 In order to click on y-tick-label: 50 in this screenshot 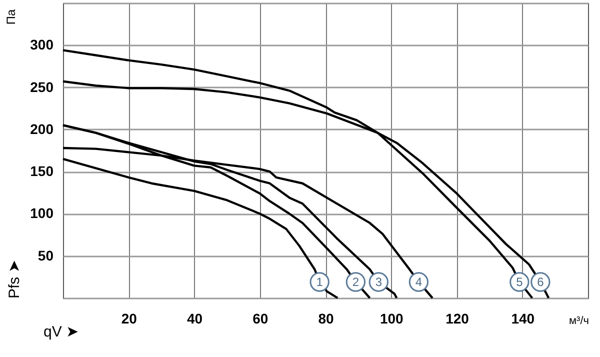, I will do `click(46, 255)`.